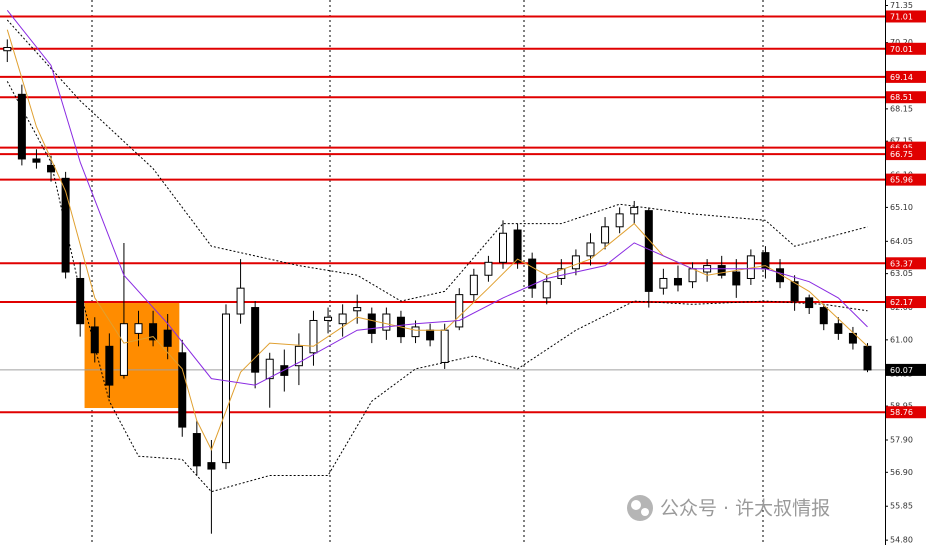 The image size is (927, 545). Describe the element at coordinates (901, 540) in the screenshot. I see `y-tick-label: 54.80` at that location.